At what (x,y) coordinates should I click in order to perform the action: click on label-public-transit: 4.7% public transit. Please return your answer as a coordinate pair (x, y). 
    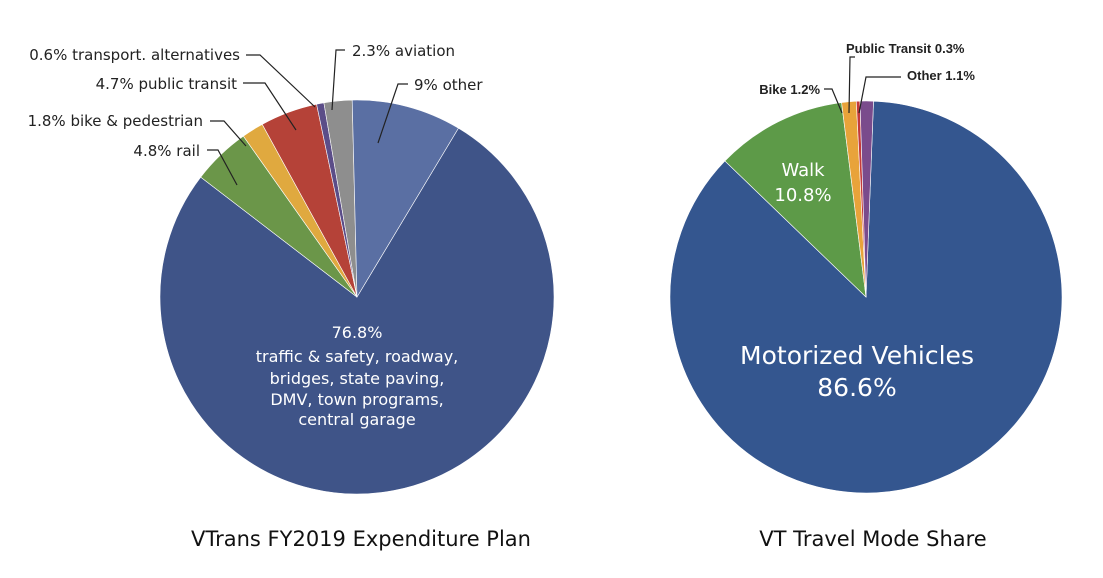
    Looking at the image, I should click on (167, 84).